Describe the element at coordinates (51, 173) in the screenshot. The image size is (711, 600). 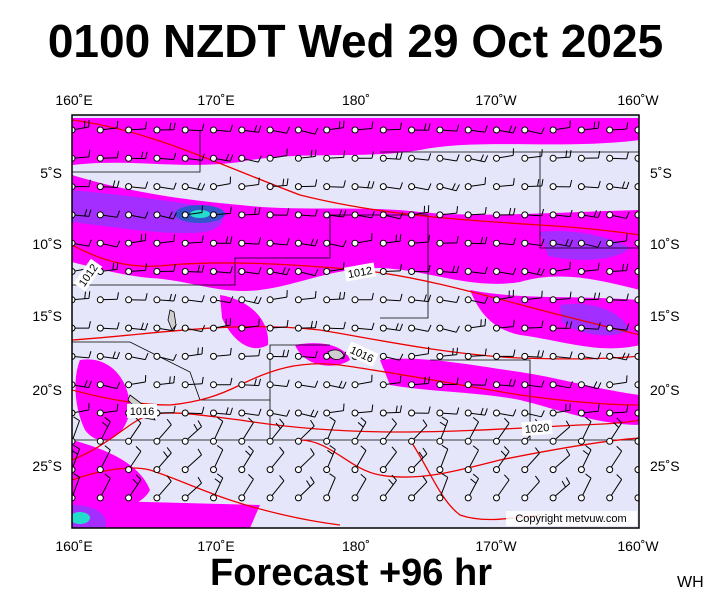
I see `lat-label-left-5s: 5˚S` at that location.